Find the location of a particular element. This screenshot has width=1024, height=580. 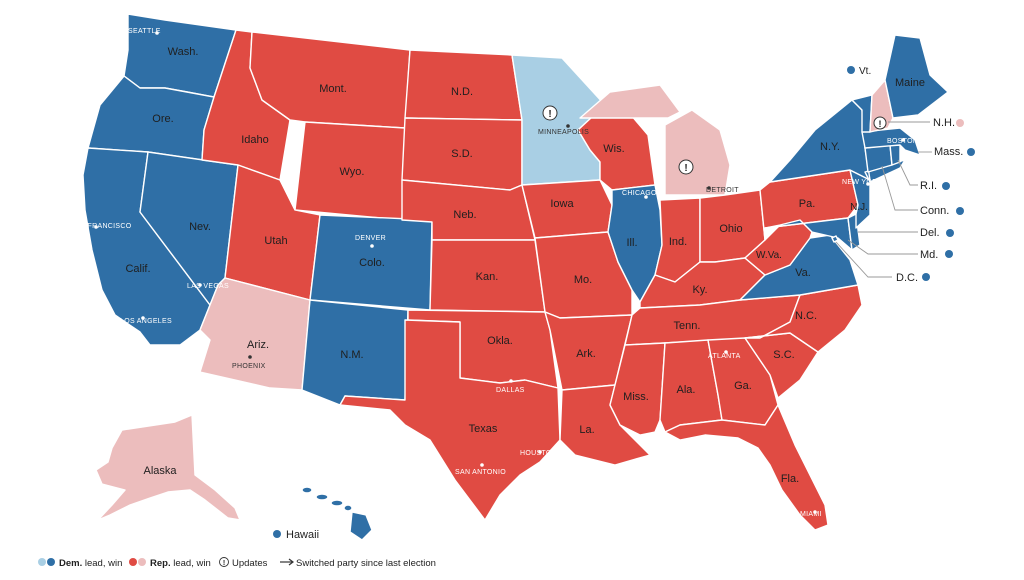

label-la: La. is located at coordinates (586, 430).